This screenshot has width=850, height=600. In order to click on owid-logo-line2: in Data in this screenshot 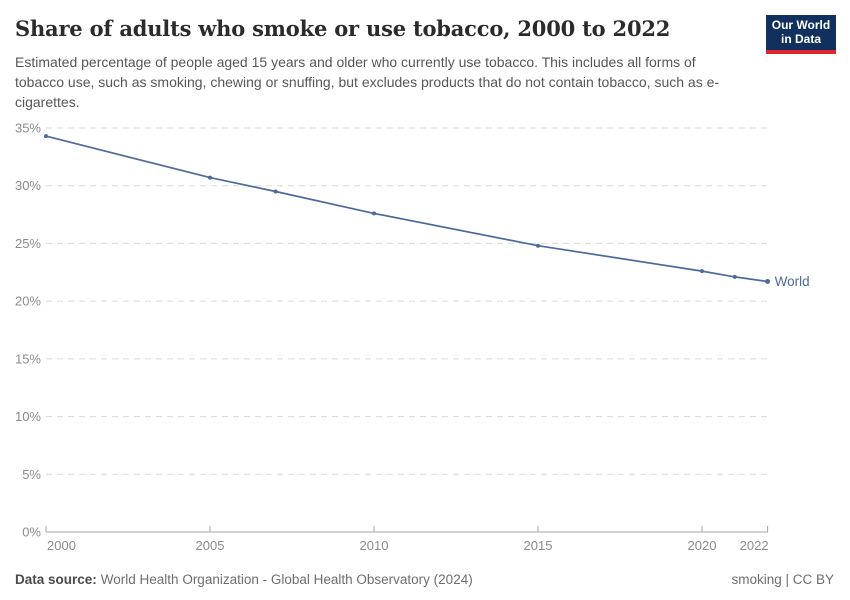, I will do `click(800, 38)`.